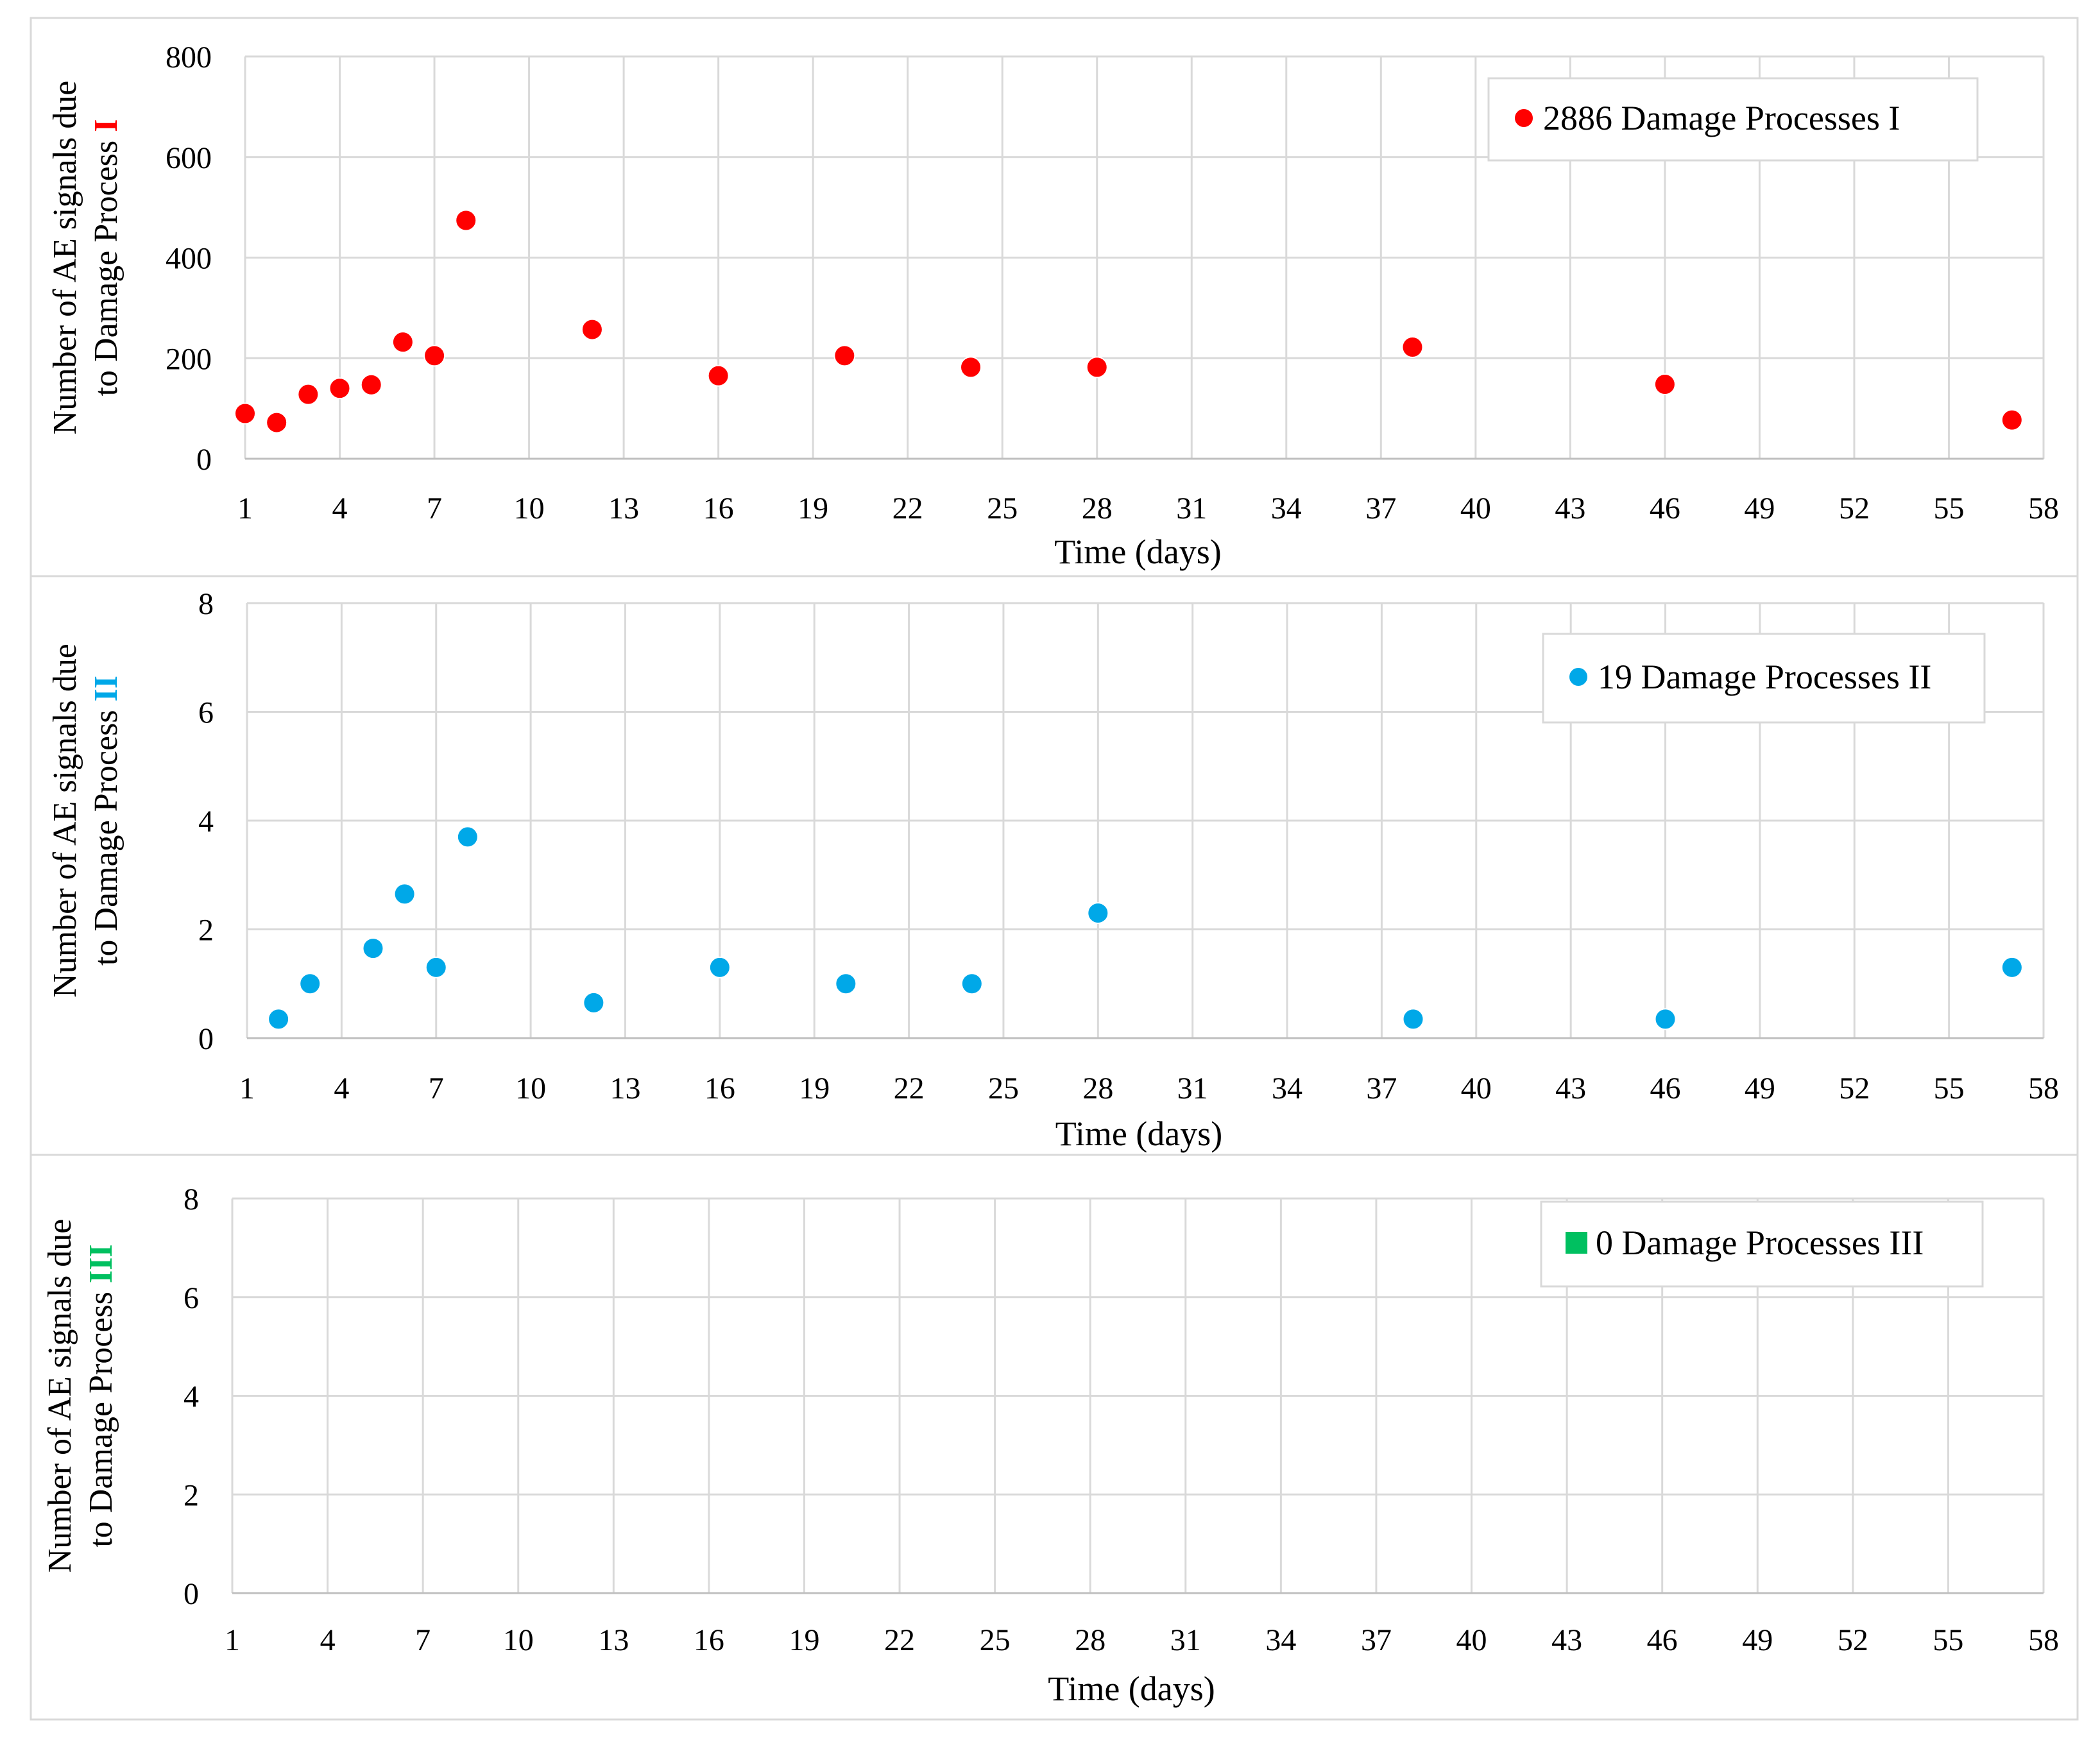 The image size is (2100, 1749). What do you see at coordinates (189, 359) in the screenshot?
I see `y-tick-label: 200` at bounding box center [189, 359].